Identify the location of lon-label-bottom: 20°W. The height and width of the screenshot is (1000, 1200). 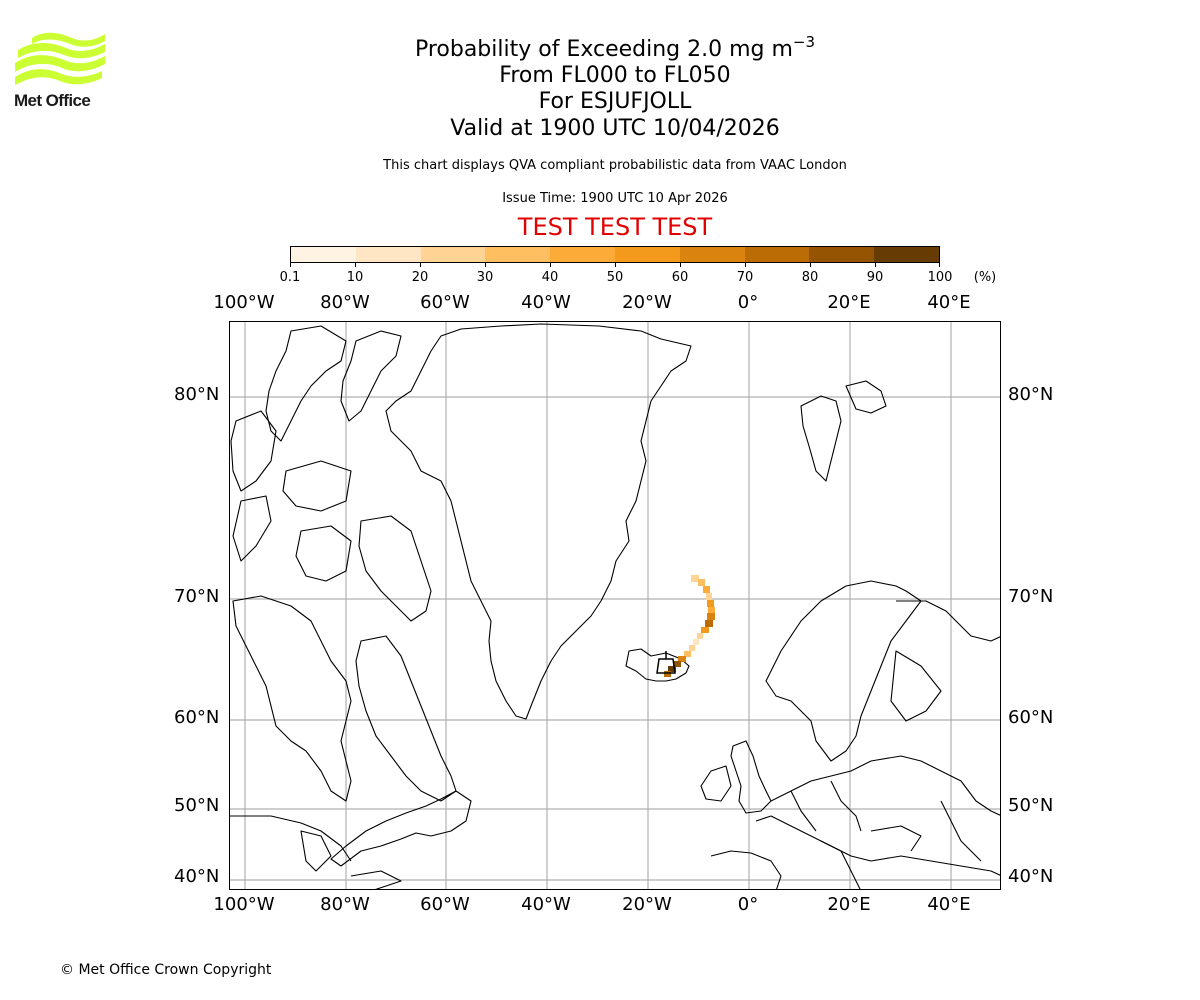
(647, 904).